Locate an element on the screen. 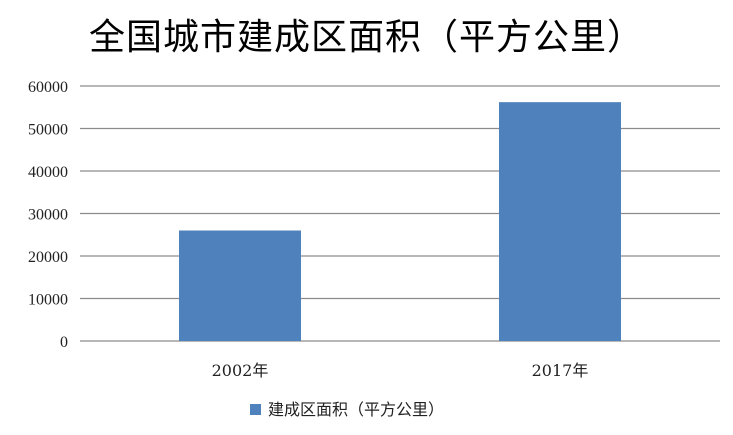  legend: 建成区面积（平方公里） is located at coordinates (347, 409).